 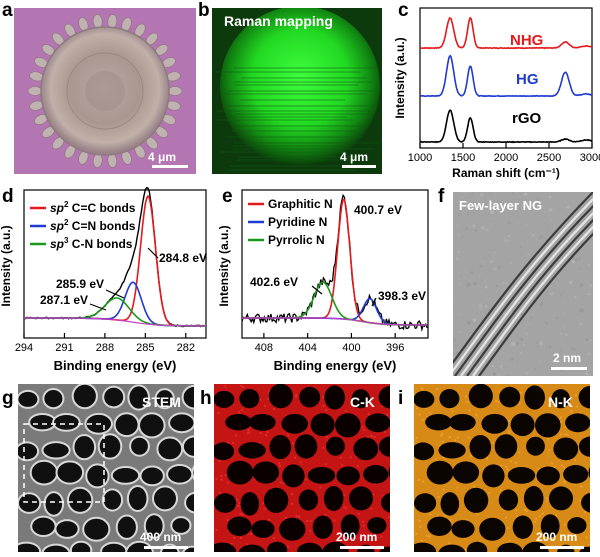 I want to click on panel-g-scale-bar, so click(x=166, y=547).